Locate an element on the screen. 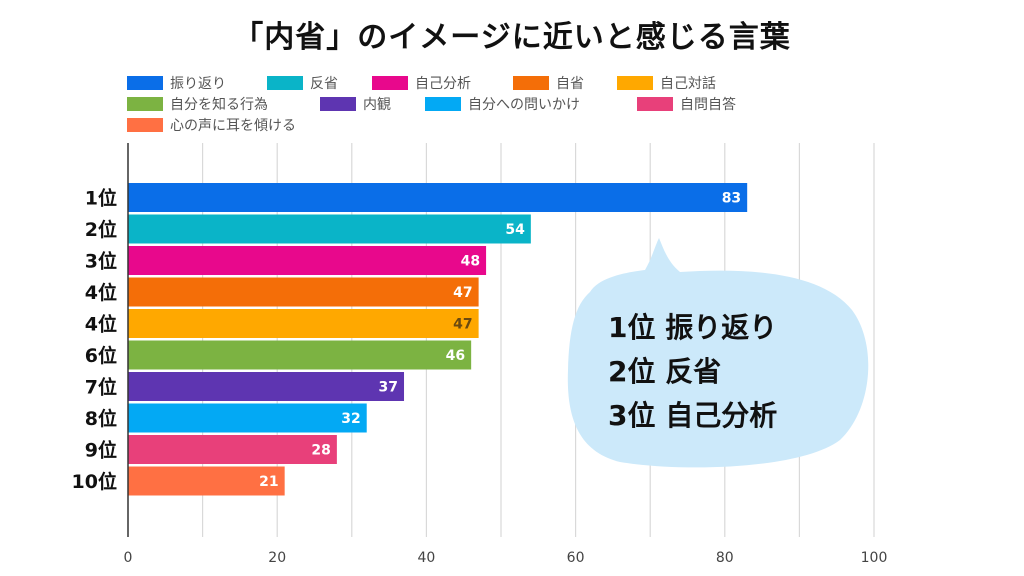  callout-bubble is located at coordinates (718, 353).